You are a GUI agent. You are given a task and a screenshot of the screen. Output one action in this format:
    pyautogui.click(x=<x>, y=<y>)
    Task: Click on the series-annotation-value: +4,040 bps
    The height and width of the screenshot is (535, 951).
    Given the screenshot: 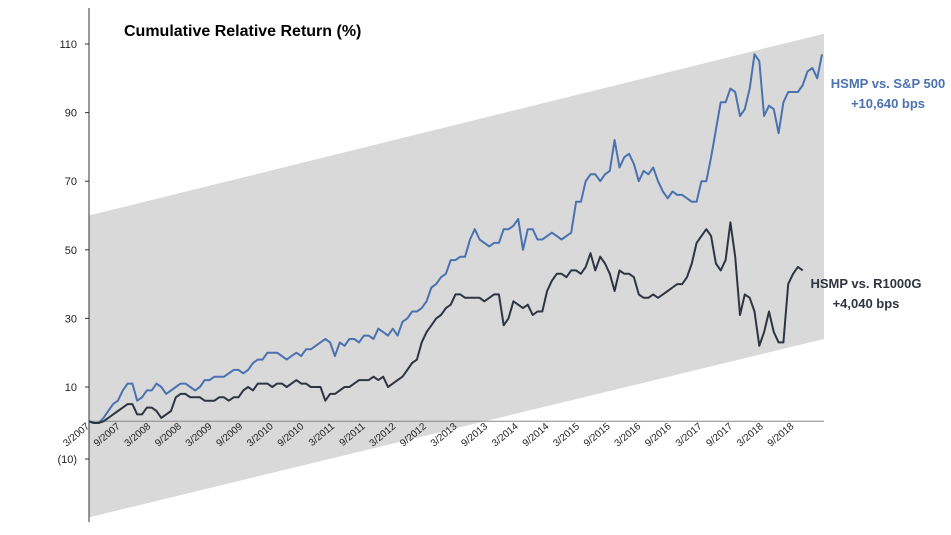 What is the action you would take?
    pyautogui.click(x=866, y=303)
    